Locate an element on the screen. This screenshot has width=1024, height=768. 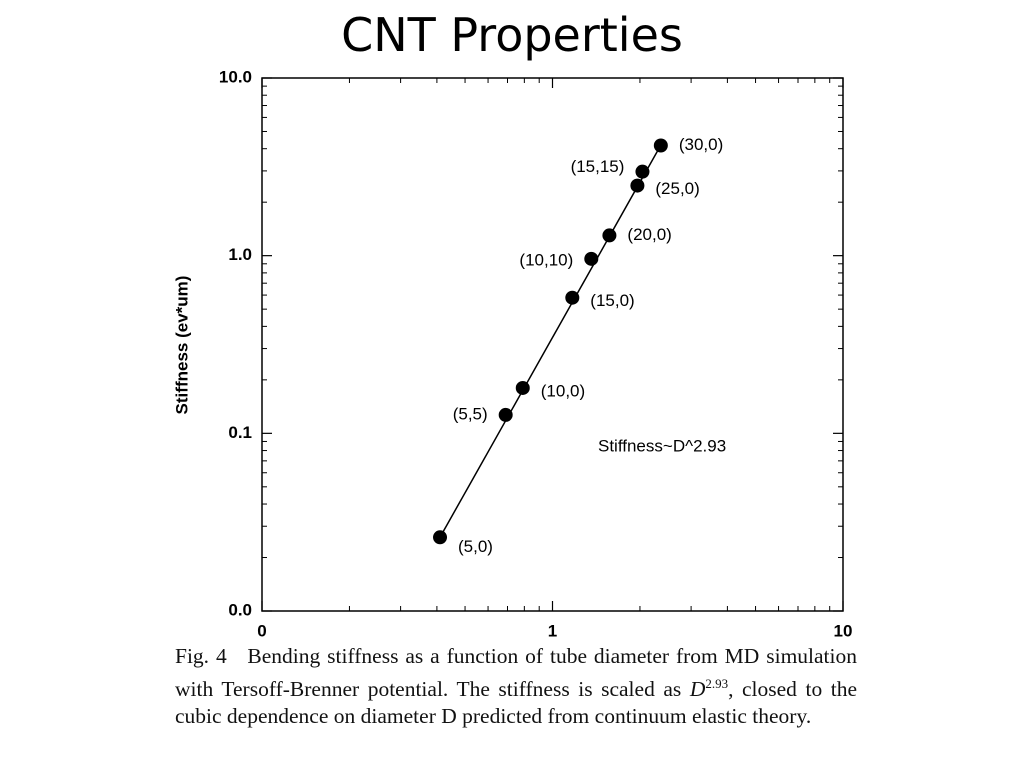
caption-symbol: D is located at coordinates (697, 689).